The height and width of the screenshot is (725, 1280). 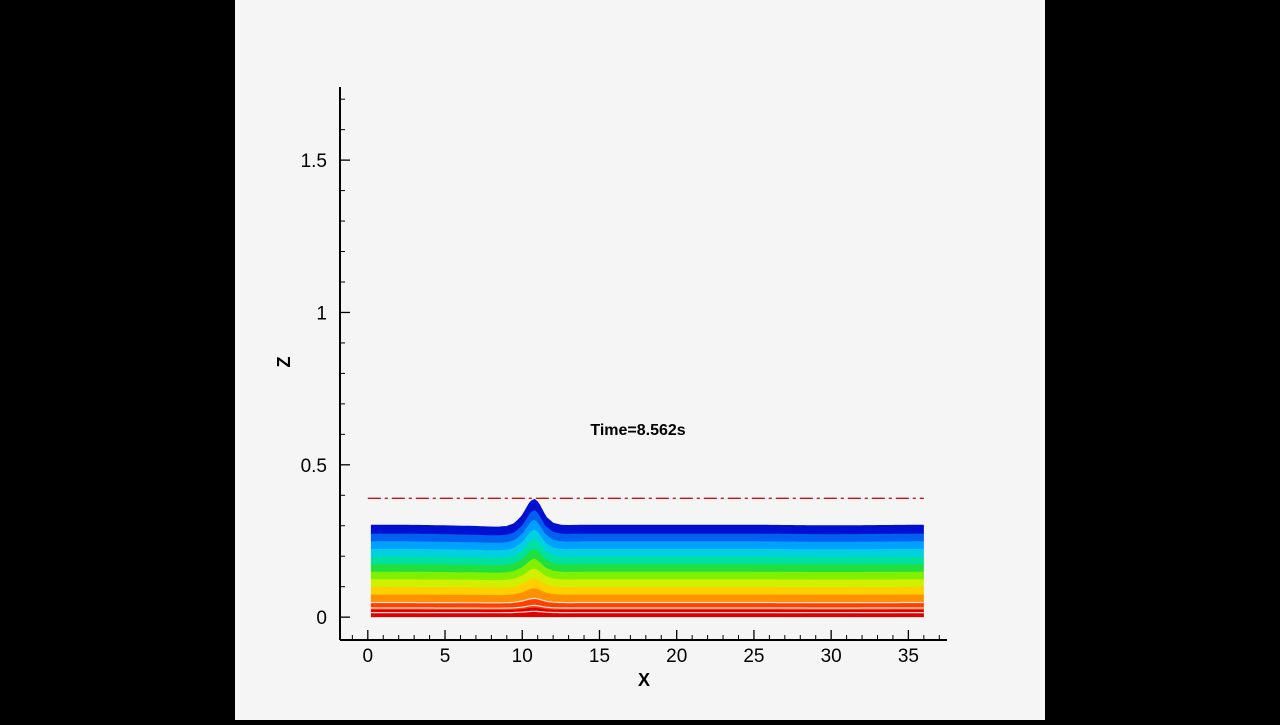 I want to click on free-surface, so click(x=647, y=513).